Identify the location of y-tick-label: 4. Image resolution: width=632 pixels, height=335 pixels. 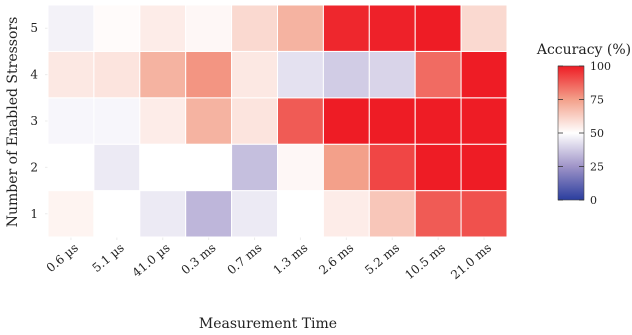
(34, 75).